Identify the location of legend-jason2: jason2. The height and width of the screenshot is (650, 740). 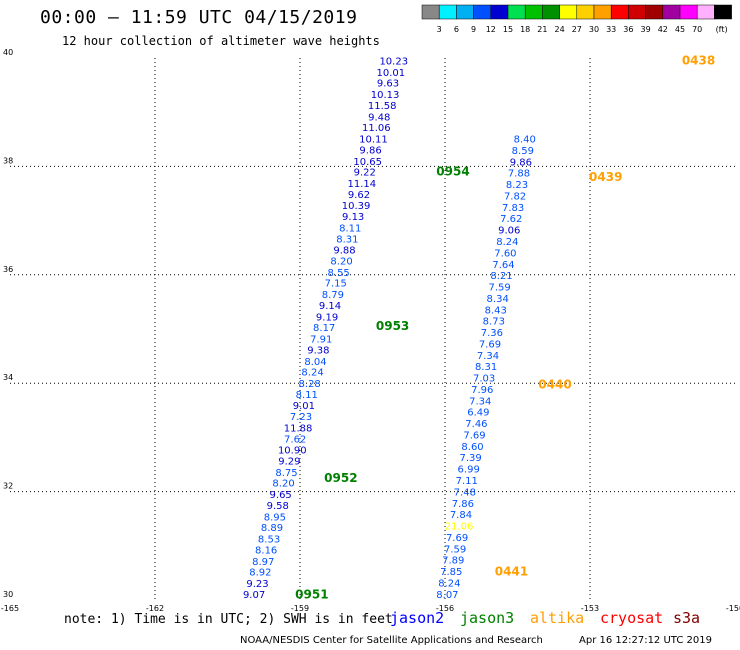
(417, 618).